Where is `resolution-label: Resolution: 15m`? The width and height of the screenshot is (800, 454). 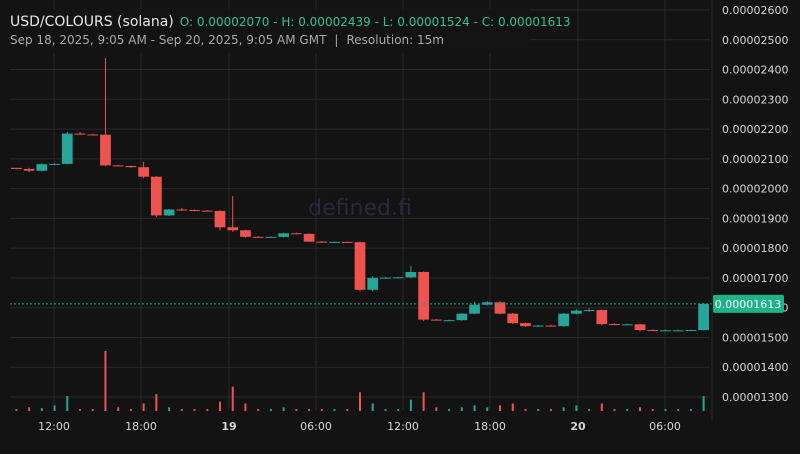 resolution-label: Resolution: 15m is located at coordinates (395, 40).